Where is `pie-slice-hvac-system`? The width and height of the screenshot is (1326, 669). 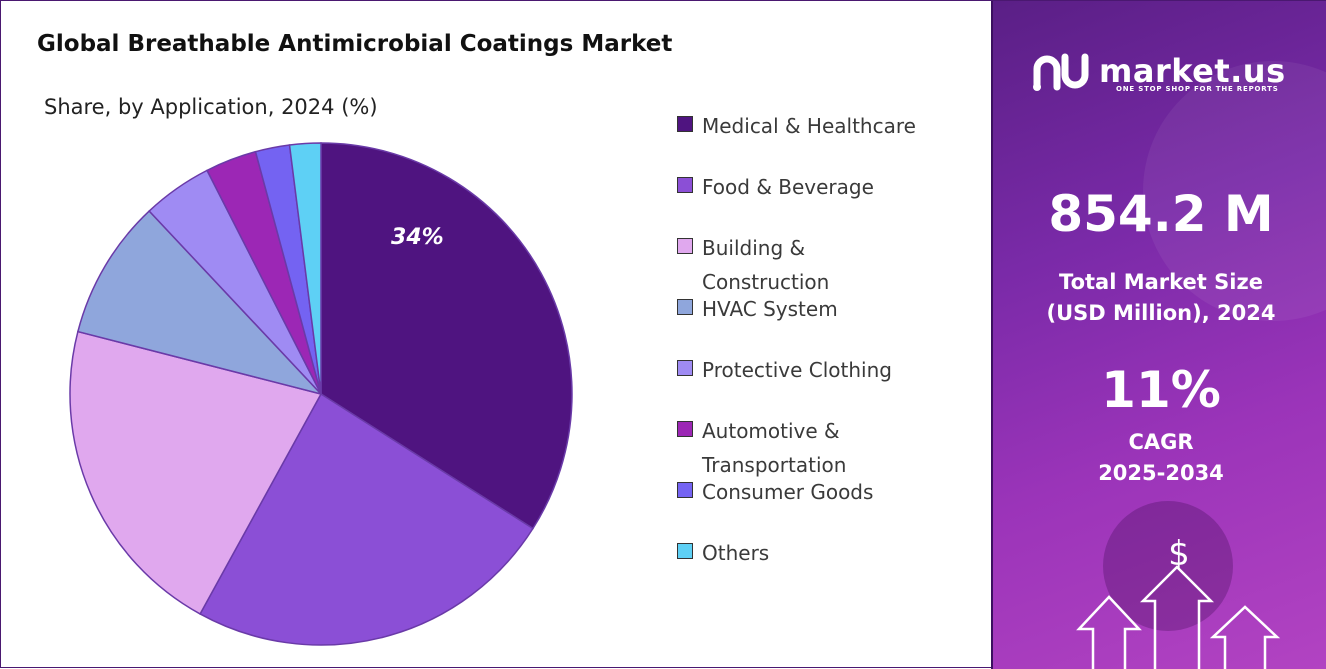
pie-slice-hvac-system is located at coordinates (200, 302).